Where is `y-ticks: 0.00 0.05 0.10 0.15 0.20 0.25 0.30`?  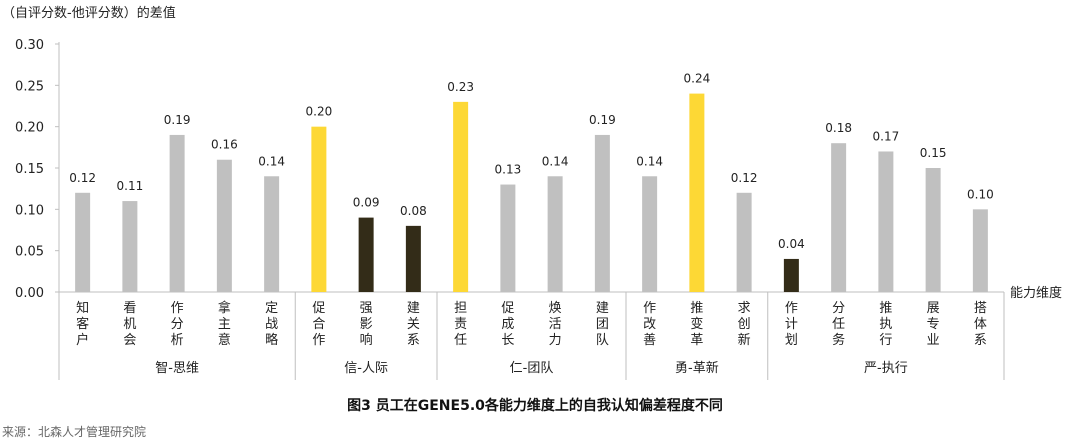
y-ticks: 0.00 0.05 0.10 0.15 0.20 0.25 0.30 is located at coordinates (37, 169).